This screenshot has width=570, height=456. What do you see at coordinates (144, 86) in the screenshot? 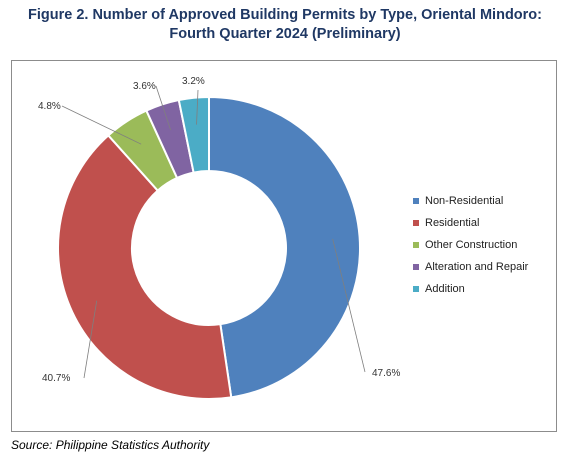
I see `data-label-alteration-and-repair: 3.6%` at bounding box center [144, 86].